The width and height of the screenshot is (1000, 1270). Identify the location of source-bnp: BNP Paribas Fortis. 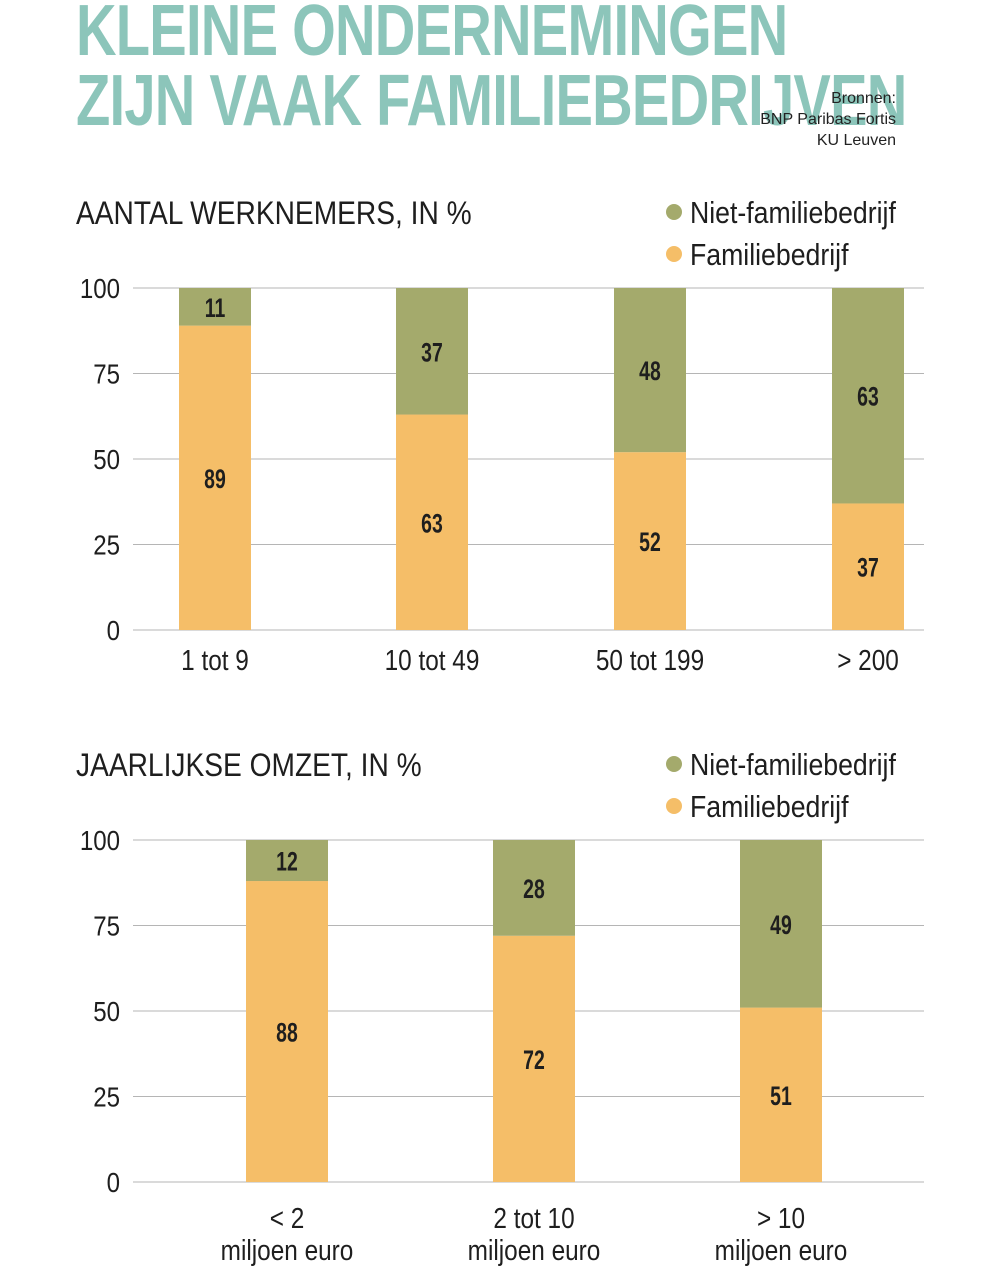
(828, 119).